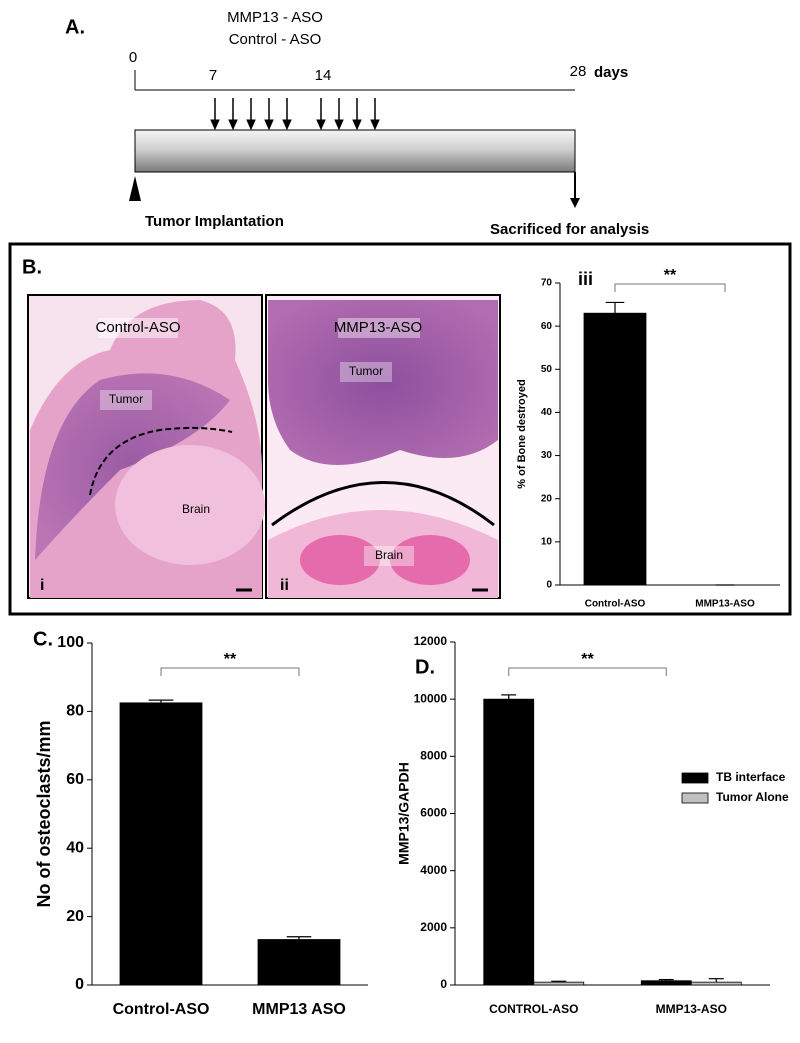 The image size is (800, 1043). Describe the element at coordinates (547, 369) in the screenshot. I see `y-tick-label: 50` at that location.